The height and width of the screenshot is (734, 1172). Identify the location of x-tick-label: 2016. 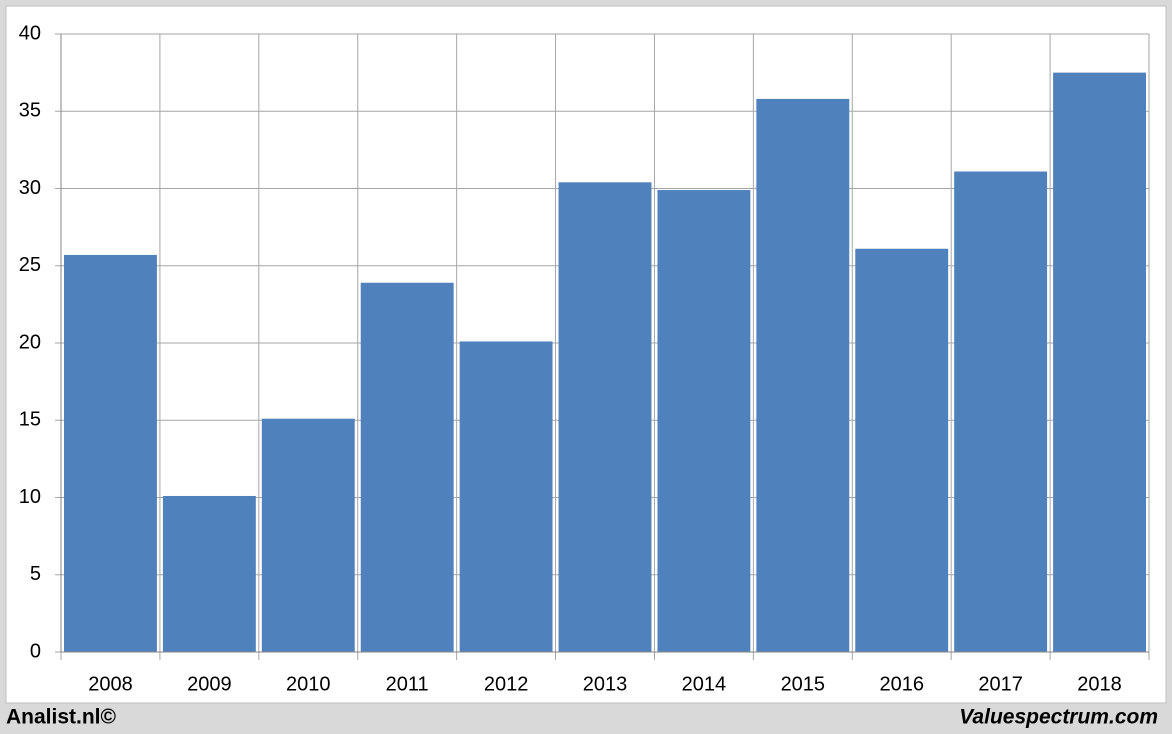
(901, 684).